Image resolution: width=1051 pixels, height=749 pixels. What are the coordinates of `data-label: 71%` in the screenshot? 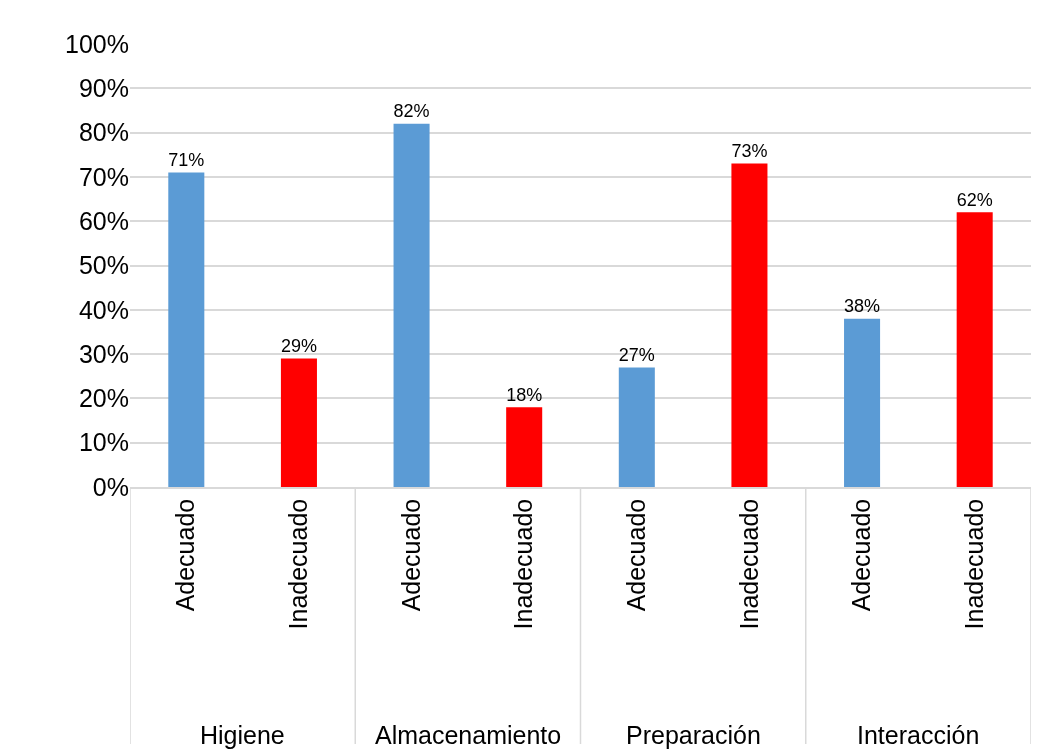 It's located at (186, 159).